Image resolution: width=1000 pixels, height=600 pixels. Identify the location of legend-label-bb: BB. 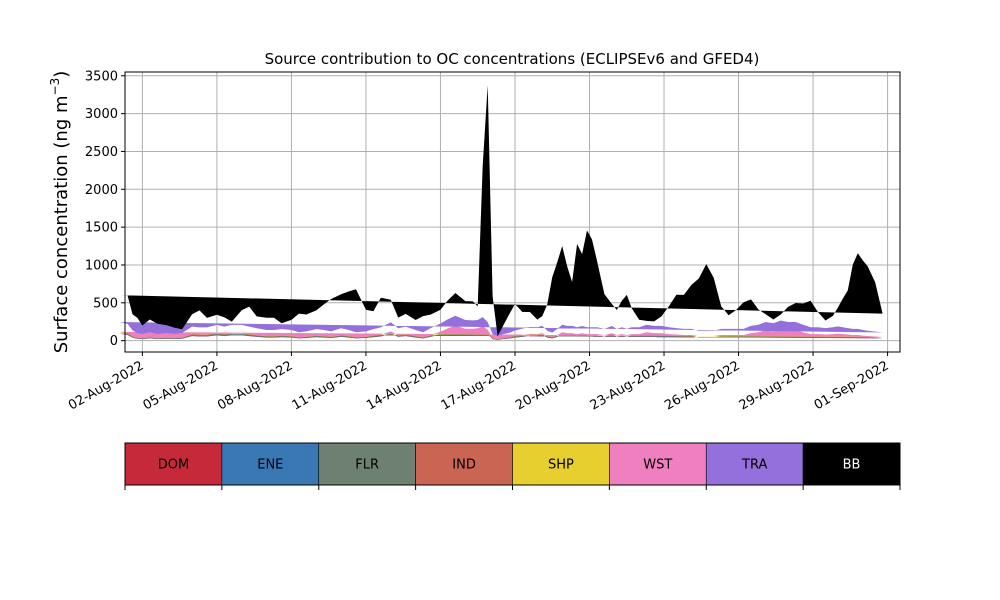
(852, 465).